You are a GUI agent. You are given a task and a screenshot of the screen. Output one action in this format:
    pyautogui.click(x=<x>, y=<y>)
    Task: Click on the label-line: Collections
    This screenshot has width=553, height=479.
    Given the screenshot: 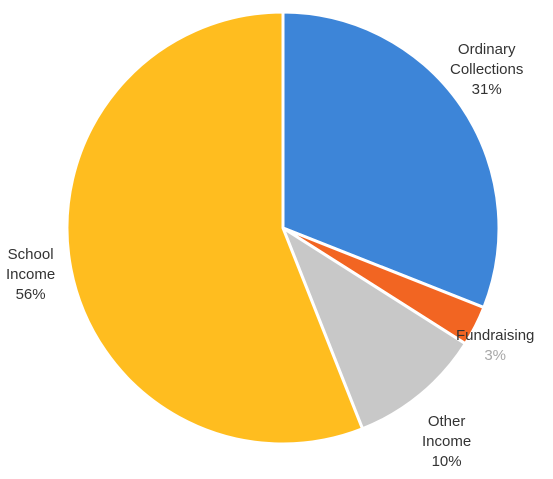 What is the action you would take?
    pyautogui.click(x=487, y=69)
    